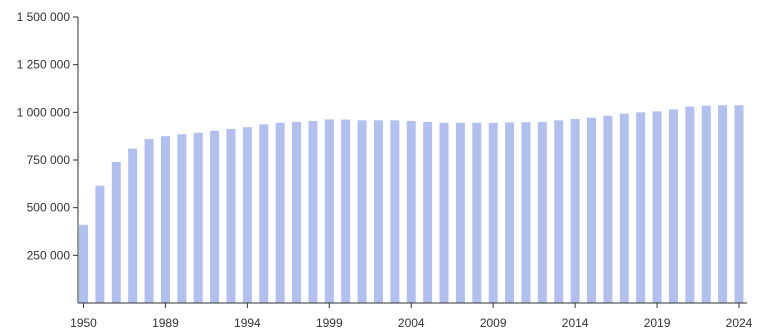  What do you see at coordinates (477, 212) in the screenshot?
I see `bar-2008` at bounding box center [477, 212].